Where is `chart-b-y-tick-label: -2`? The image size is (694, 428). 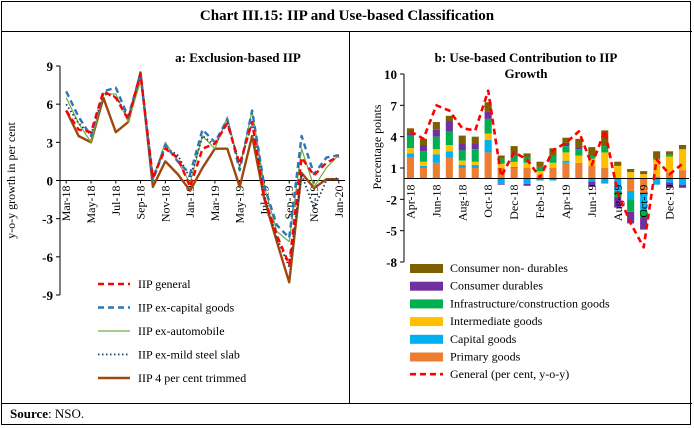
chart-b-y-tick-label: -2 is located at coordinates (391, 199).